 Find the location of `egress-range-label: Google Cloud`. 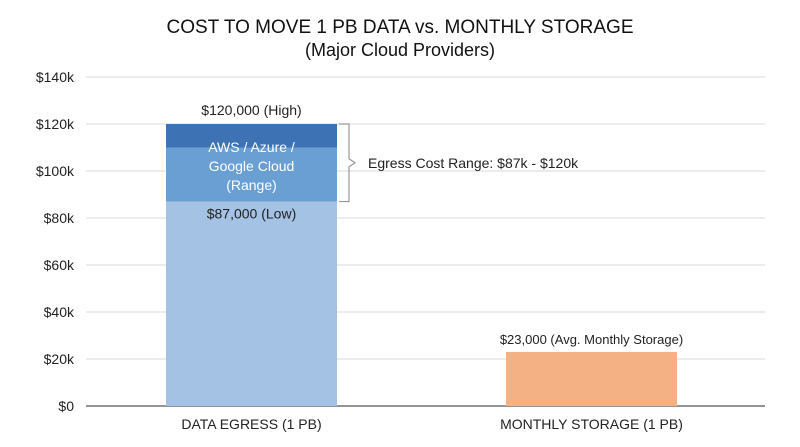

egress-range-label: Google Cloud is located at coordinates (252, 166).